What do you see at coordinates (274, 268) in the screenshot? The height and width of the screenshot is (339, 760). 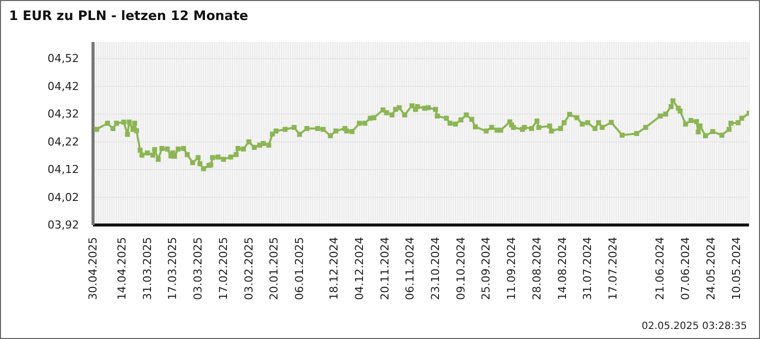 I see `x-tick-label: 20.01.2025` at bounding box center [274, 268].